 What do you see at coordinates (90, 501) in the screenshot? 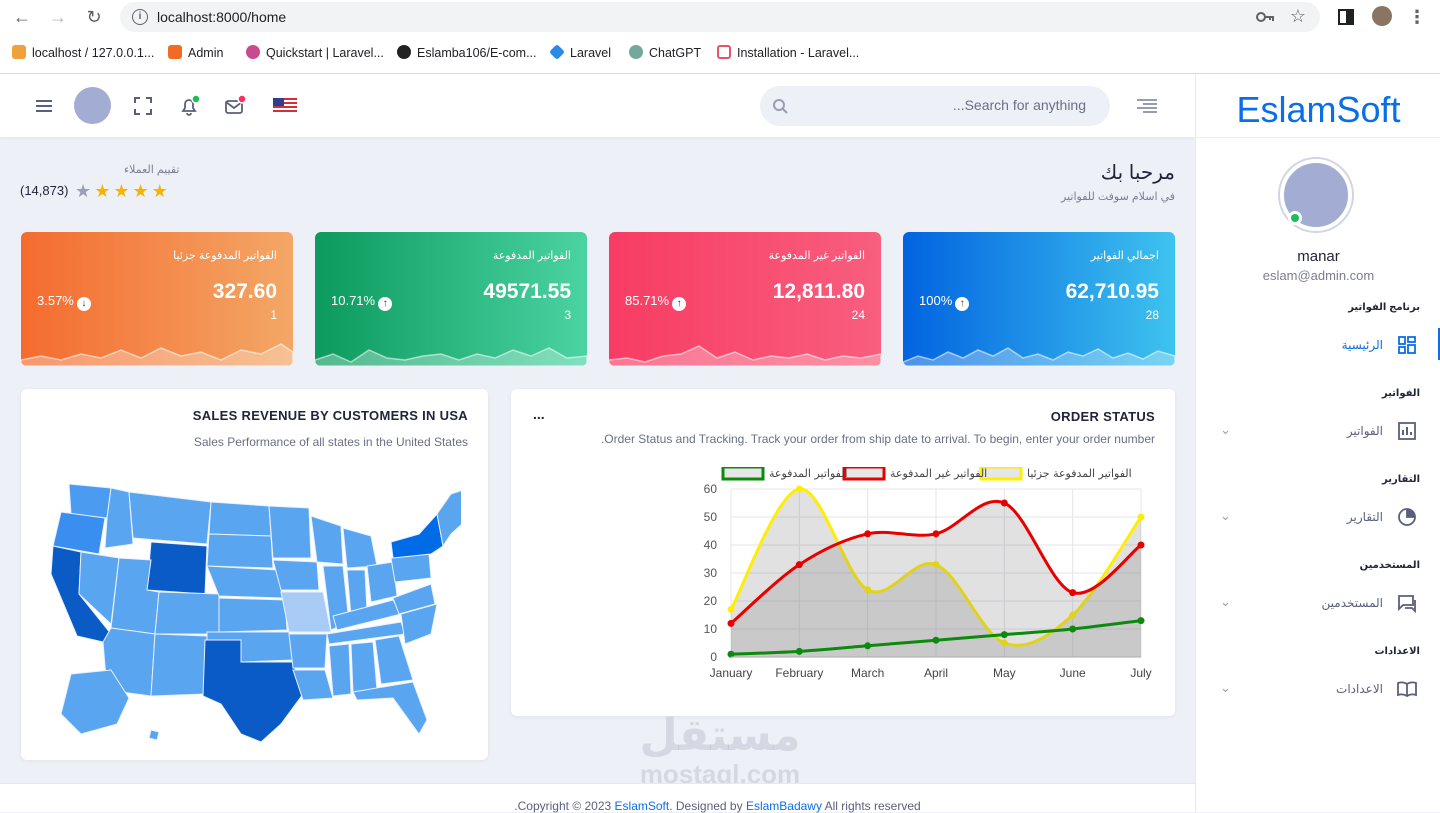
I see `state-washington` at bounding box center [90, 501].